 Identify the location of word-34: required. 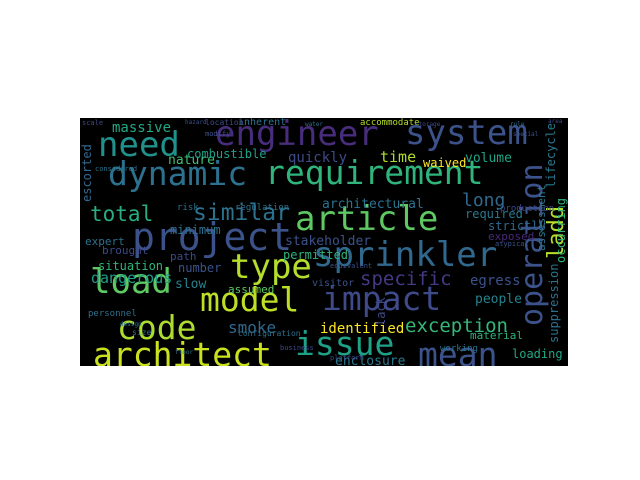
(494, 214).